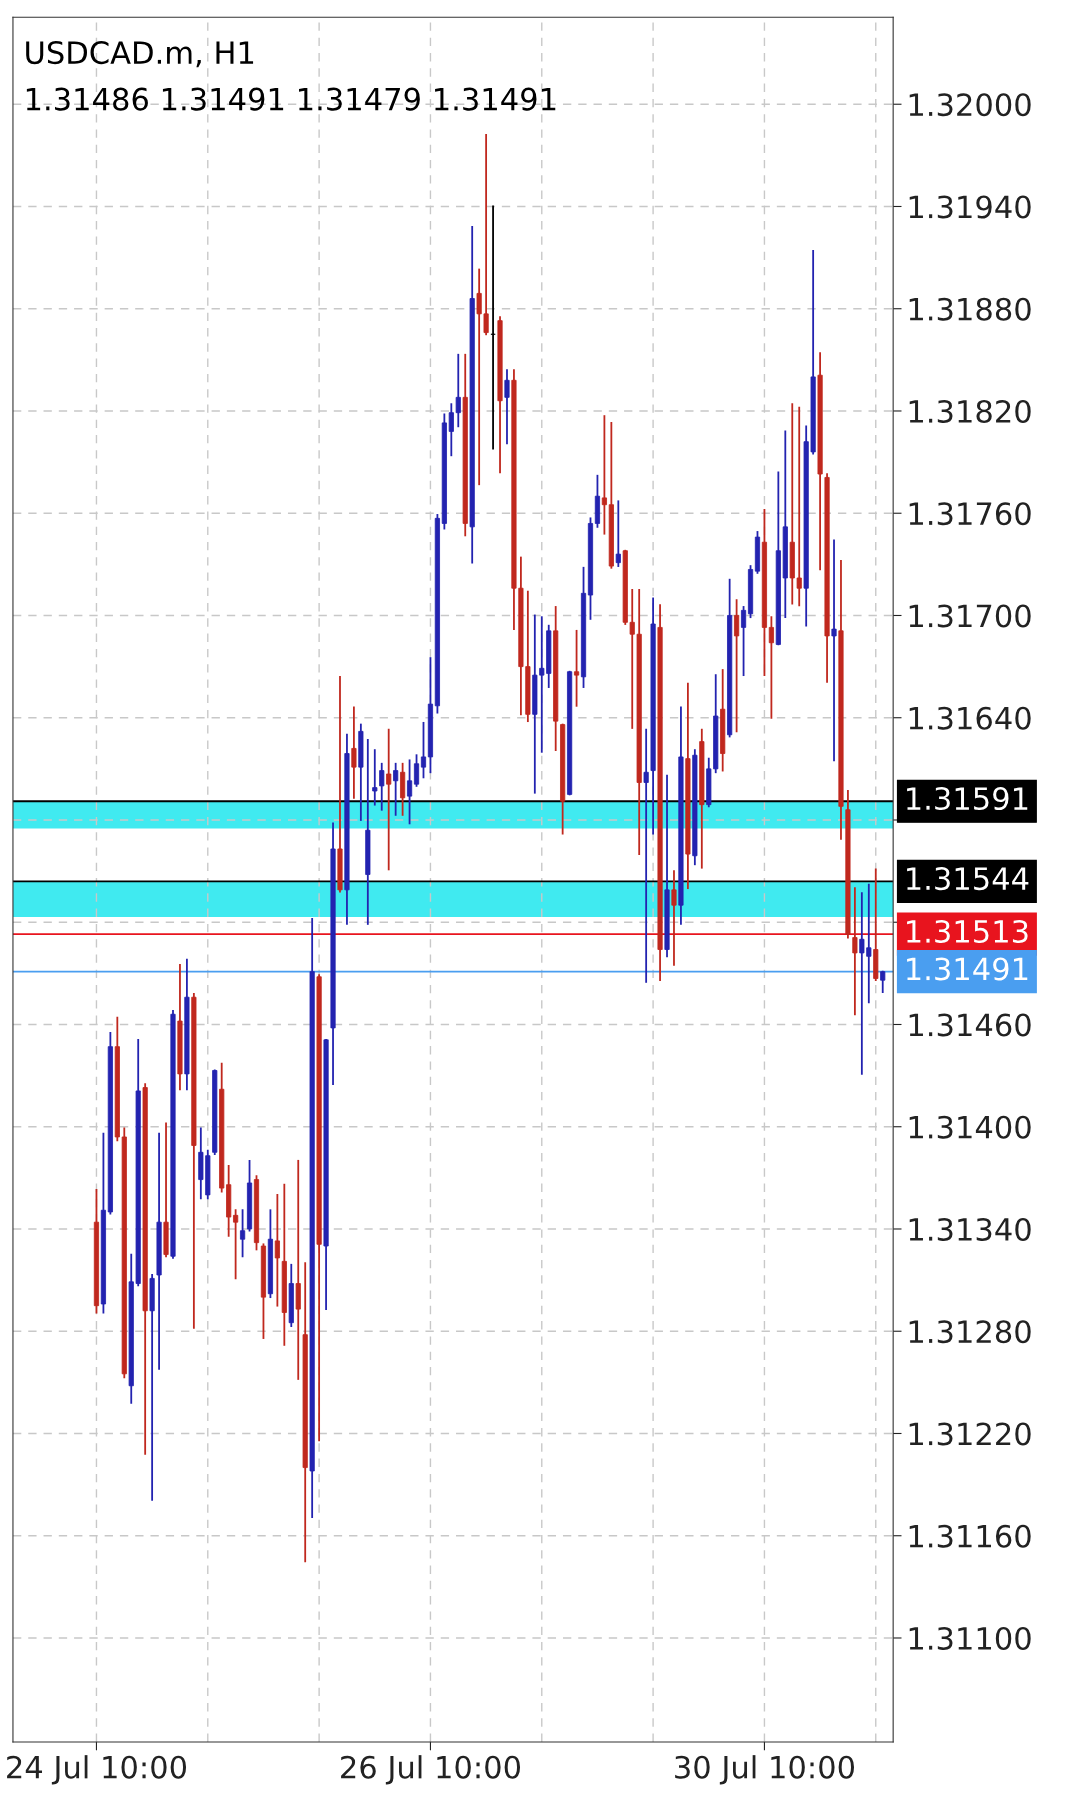 This screenshot has width=1080, height=1804. Describe the element at coordinates (970, 309) in the screenshot. I see `y-tick-label: 1.31880` at that location.